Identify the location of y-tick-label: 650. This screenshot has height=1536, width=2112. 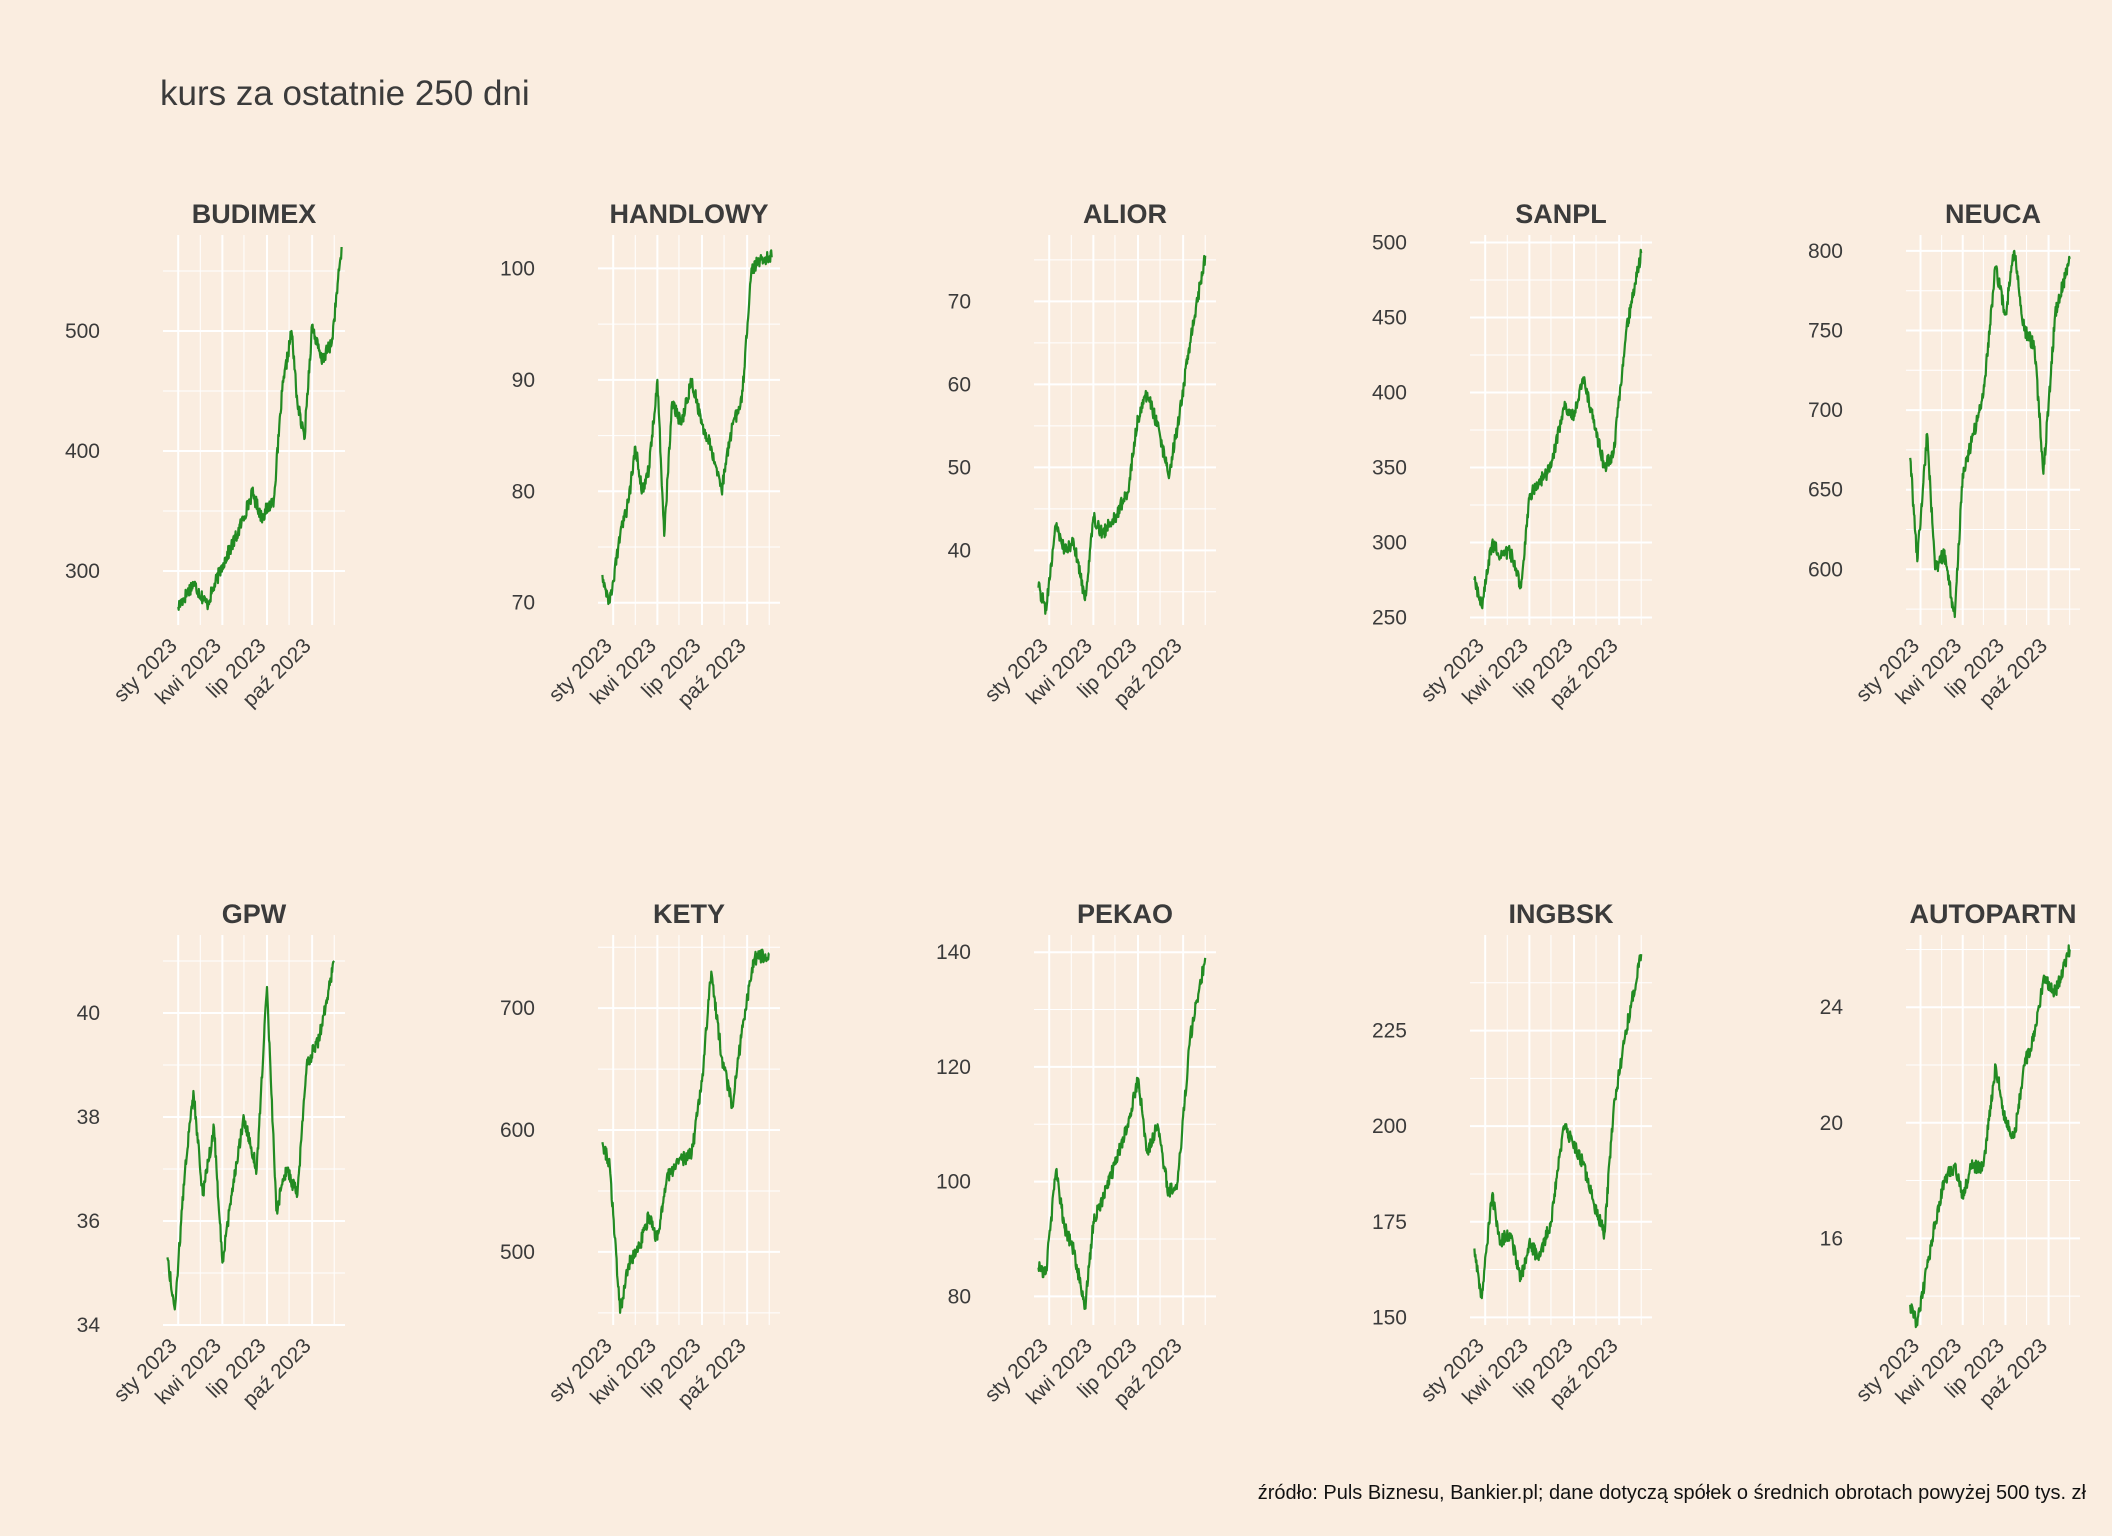
(1825, 490).